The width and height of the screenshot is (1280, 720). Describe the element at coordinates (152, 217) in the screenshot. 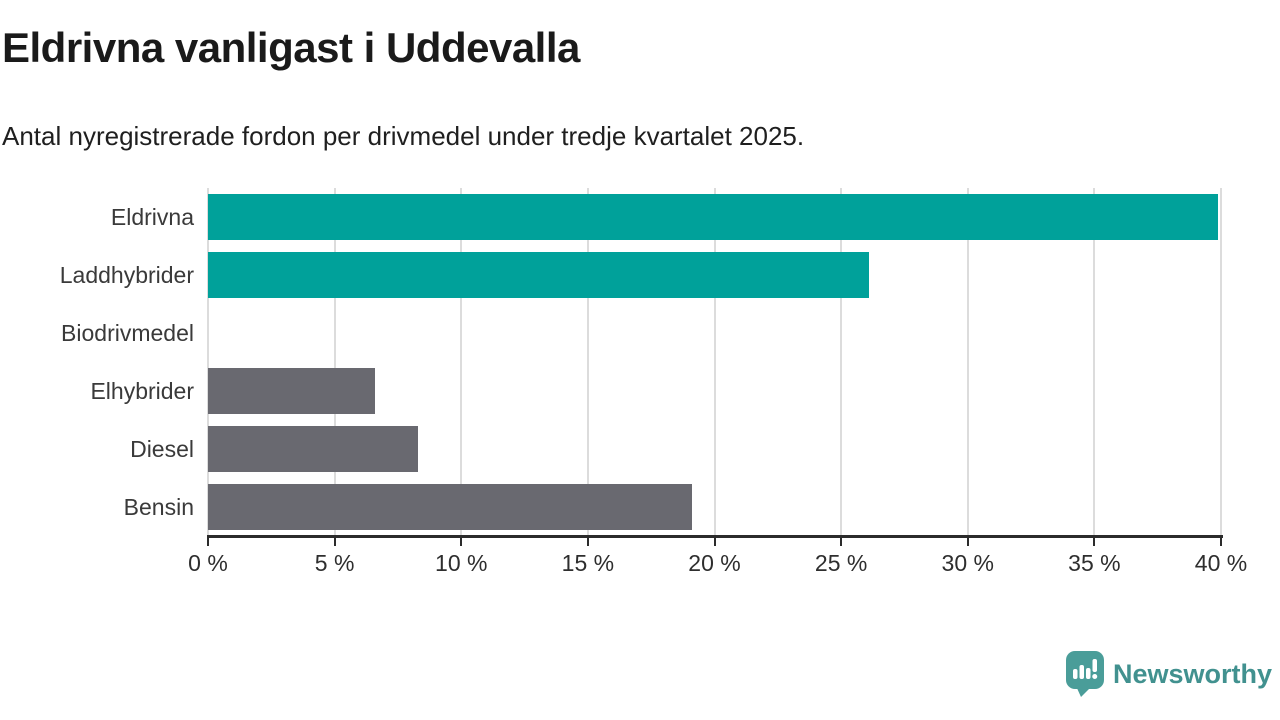

I see `category-label: Eldrivna` at that location.